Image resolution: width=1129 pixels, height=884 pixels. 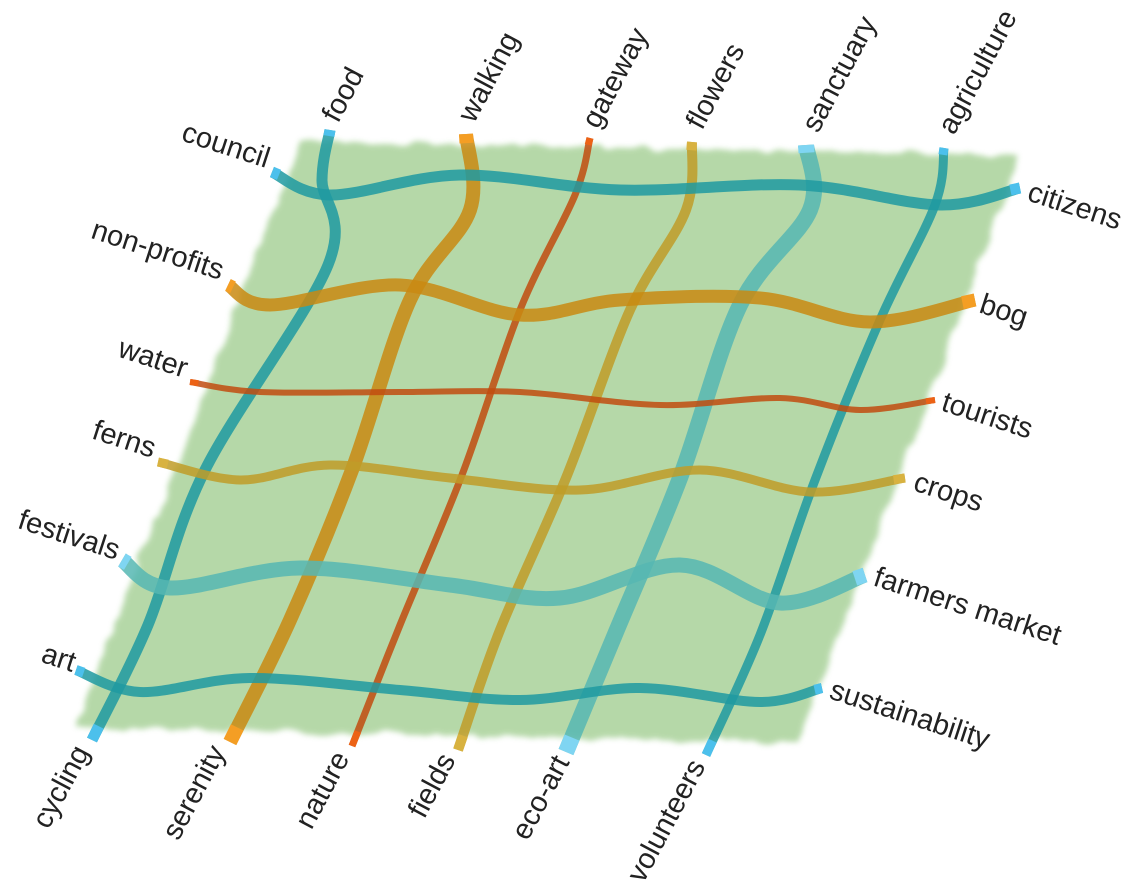 I want to click on vertical-thread-food-start-cap, so click(x=329, y=133).